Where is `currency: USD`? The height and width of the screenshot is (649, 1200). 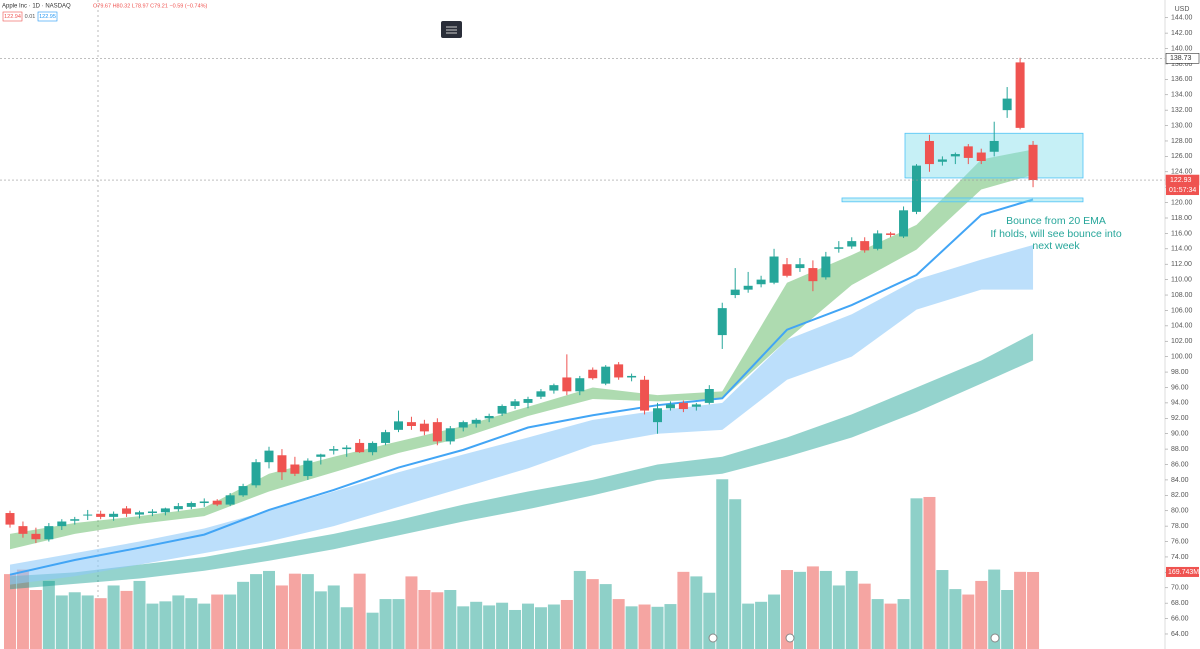 currency: USD is located at coordinates (1182, 9).